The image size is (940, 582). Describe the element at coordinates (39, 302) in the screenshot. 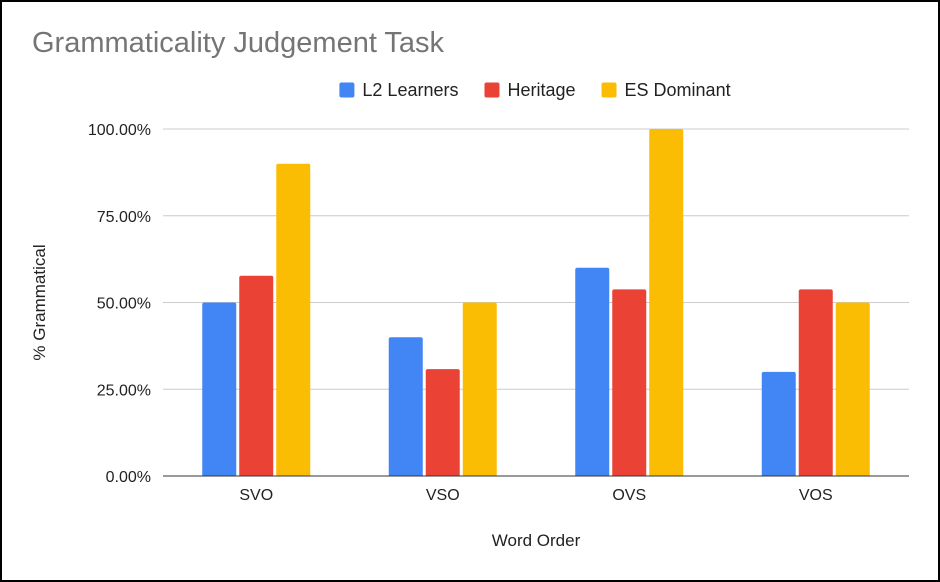

I see `y-axis-title: % Grammatical` at that location.